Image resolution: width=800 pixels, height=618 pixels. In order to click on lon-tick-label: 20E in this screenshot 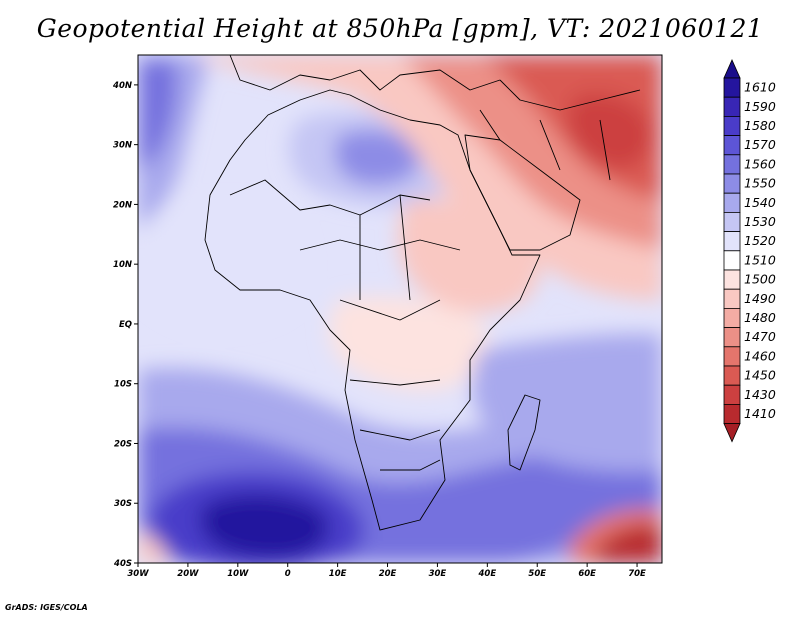, I will do `click(388, 574)`.